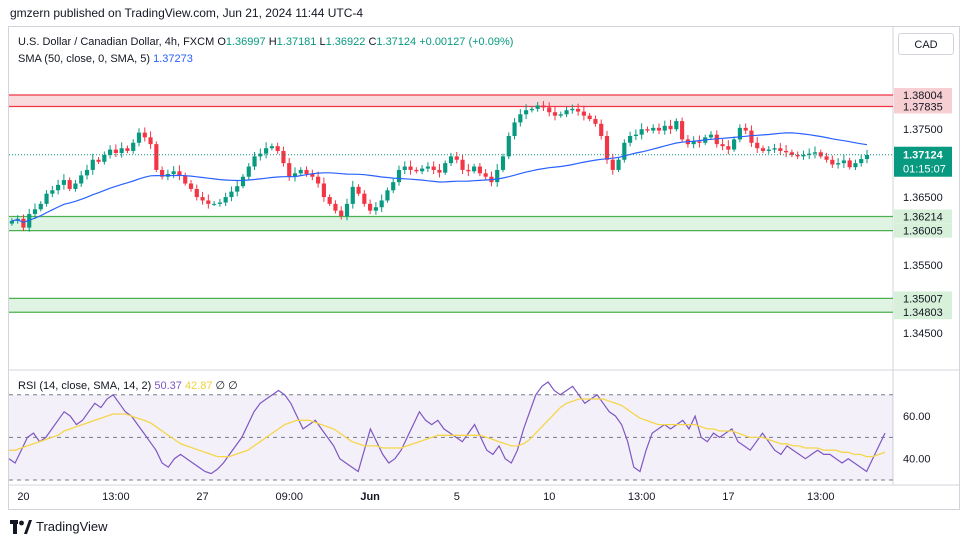 Image resolution: width=970 pixels, height=545 pixels. Describe the element at coordinates (642, 497) in the screenshot. I see `time-tick-7: 13:00` at that location.